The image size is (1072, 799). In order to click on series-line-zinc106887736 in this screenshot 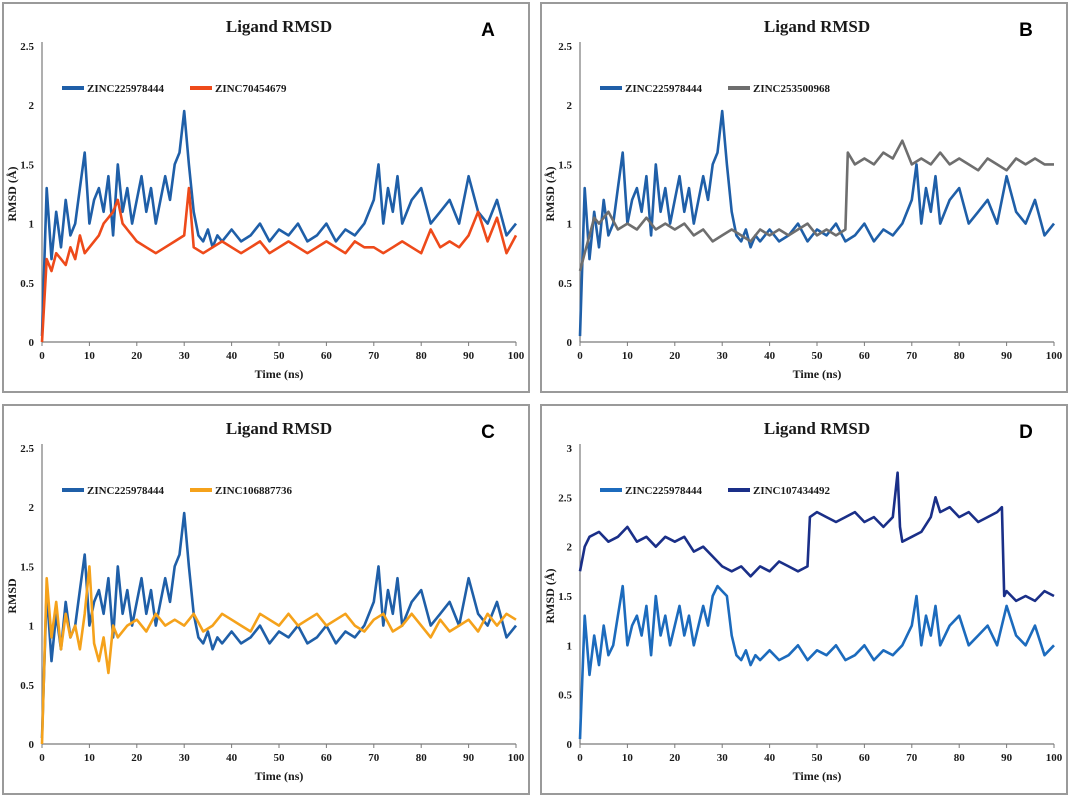, I will do `click(278, 655)`.